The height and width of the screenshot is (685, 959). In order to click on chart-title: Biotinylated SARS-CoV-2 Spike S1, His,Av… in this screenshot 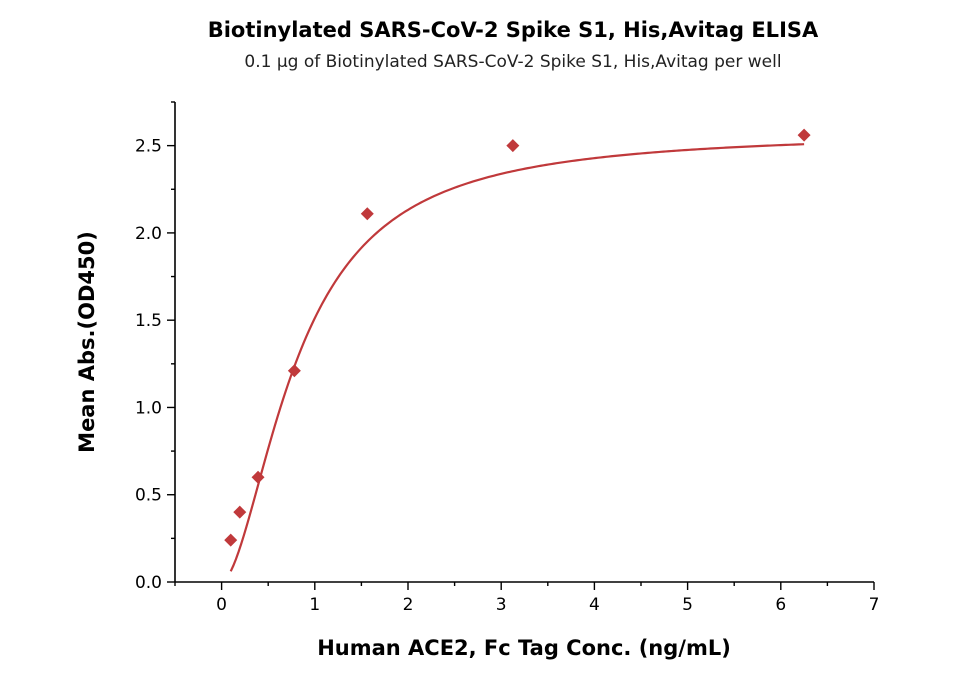, I will do `click(513, 30)`.